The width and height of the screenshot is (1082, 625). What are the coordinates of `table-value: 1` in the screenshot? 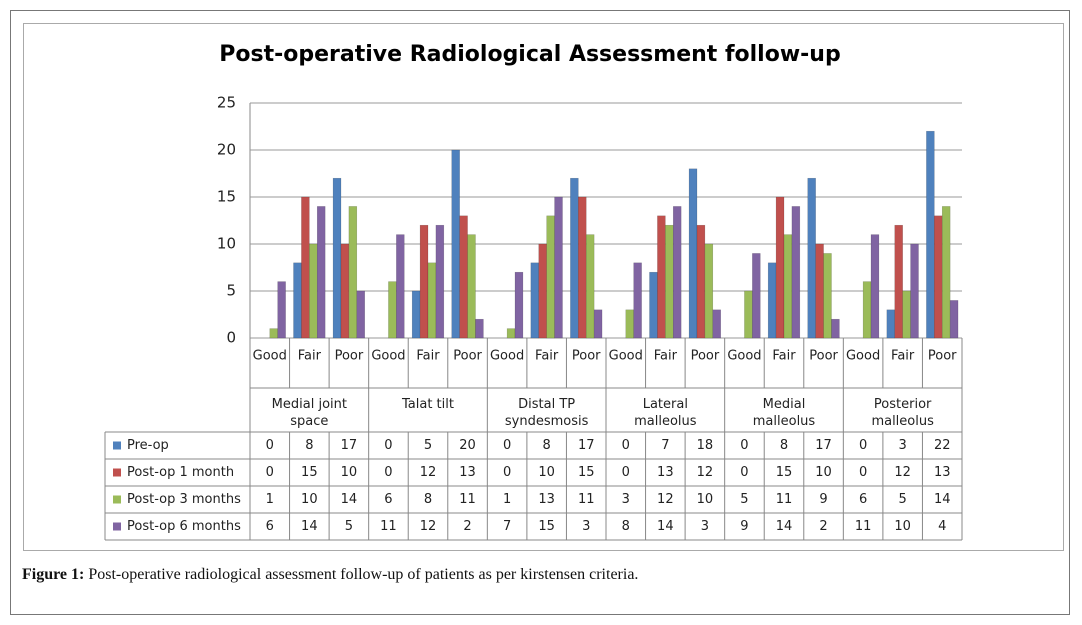 It's located at (507, 499).